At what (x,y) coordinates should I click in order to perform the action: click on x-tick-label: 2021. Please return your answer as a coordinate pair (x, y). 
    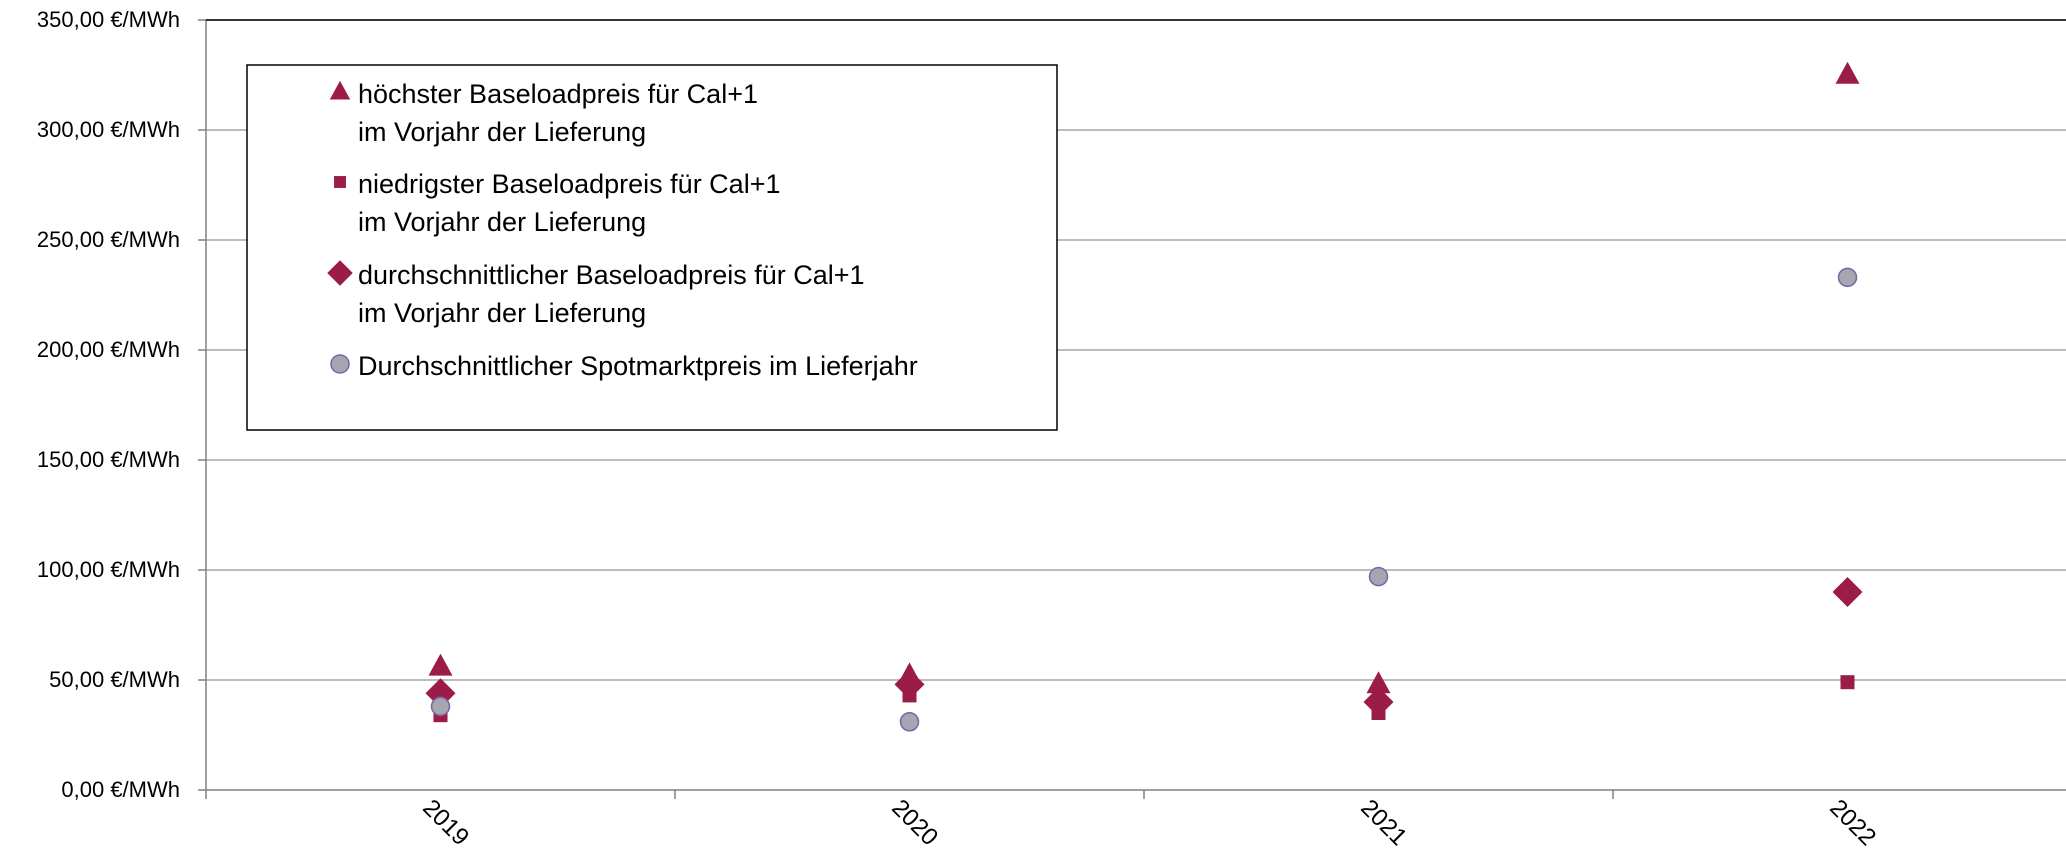
    Looking at the image, I should click on (1383, 822).